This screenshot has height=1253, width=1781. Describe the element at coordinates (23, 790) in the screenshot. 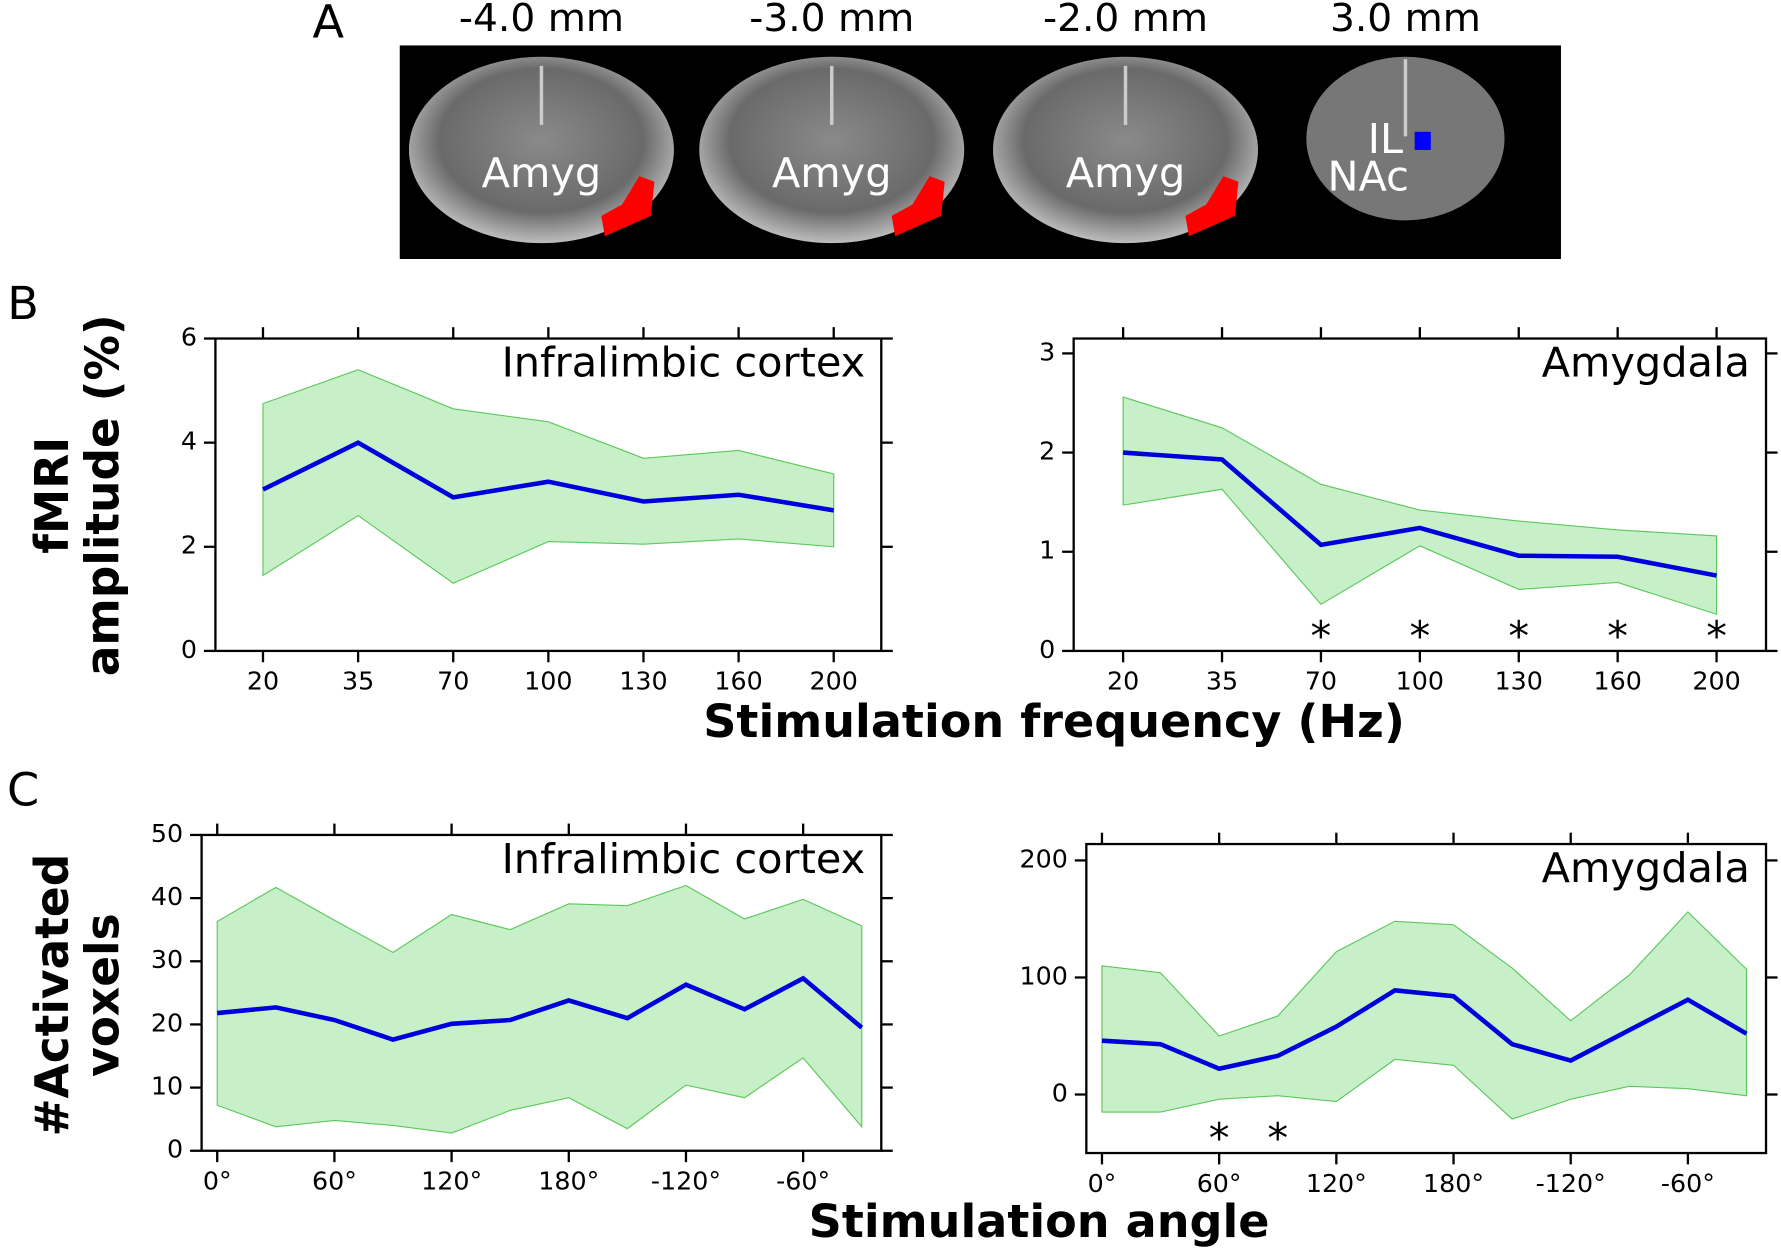

I see `panel-letter: C` at that location.